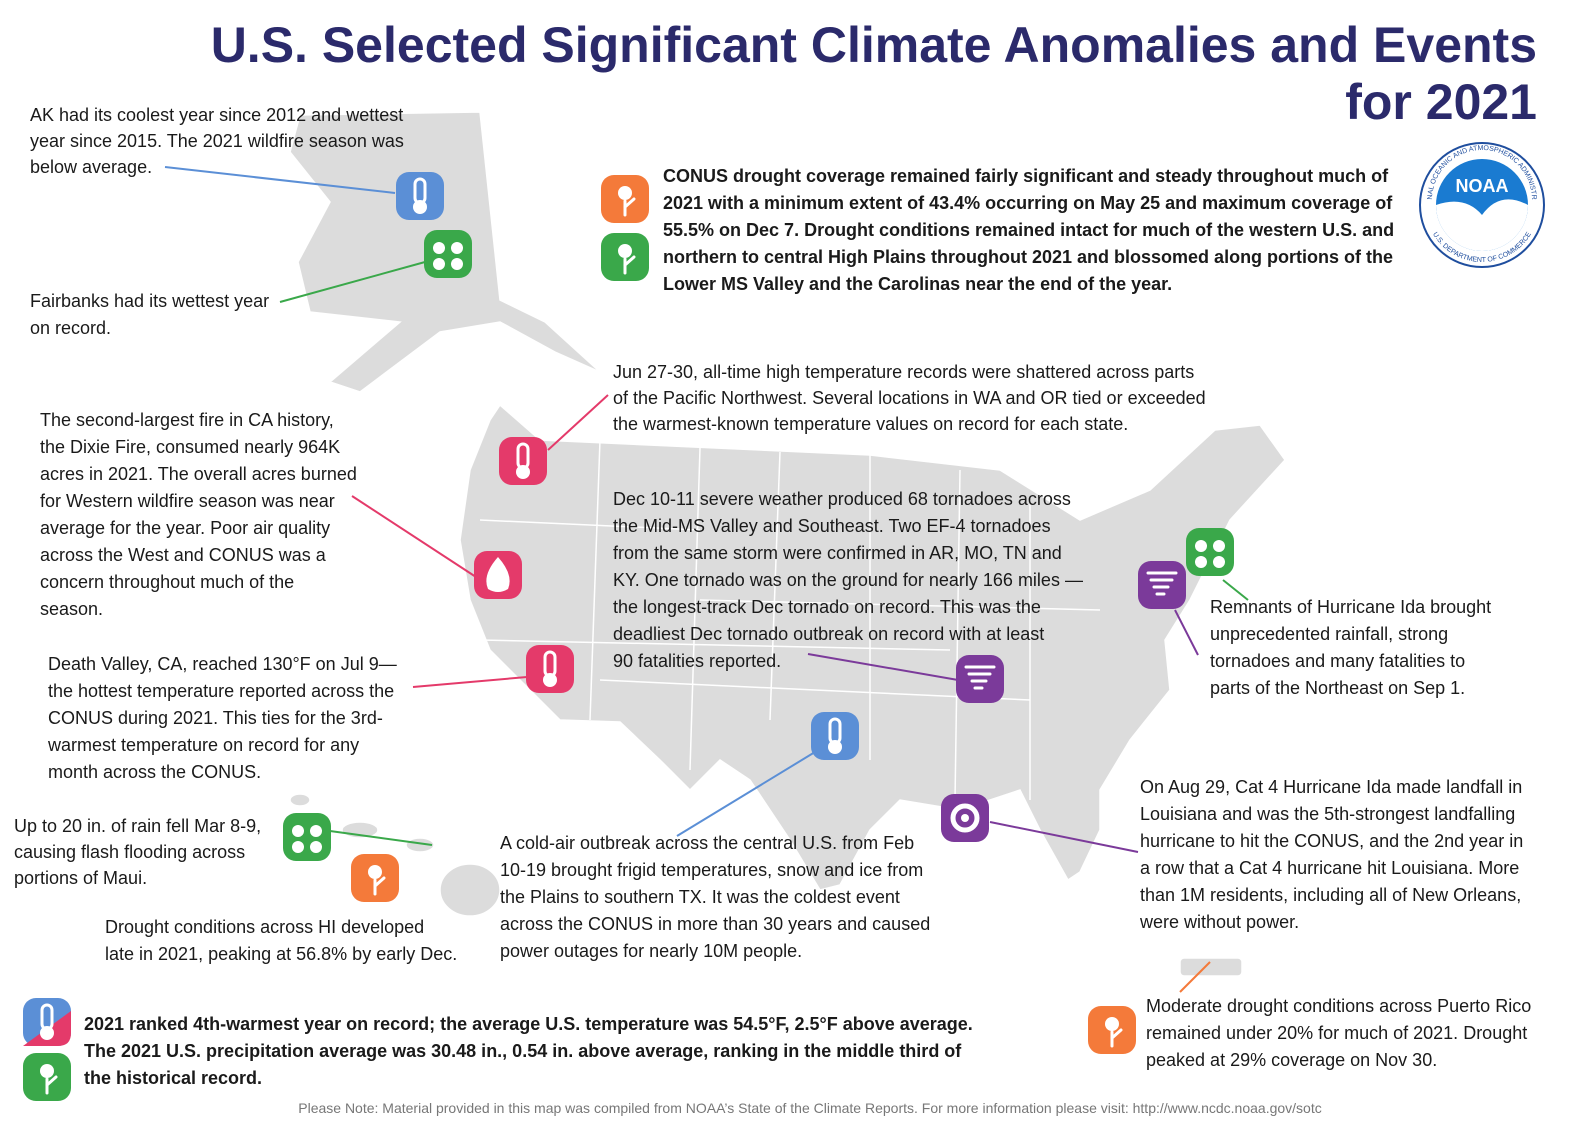 This screenshot has height=1130, width=1575. What do you see at coordinates (1350, 607) in the screenshot?
I see `annotation-line: Remnants of Hurricane Ida brought` at bounding box center [1350, 607].